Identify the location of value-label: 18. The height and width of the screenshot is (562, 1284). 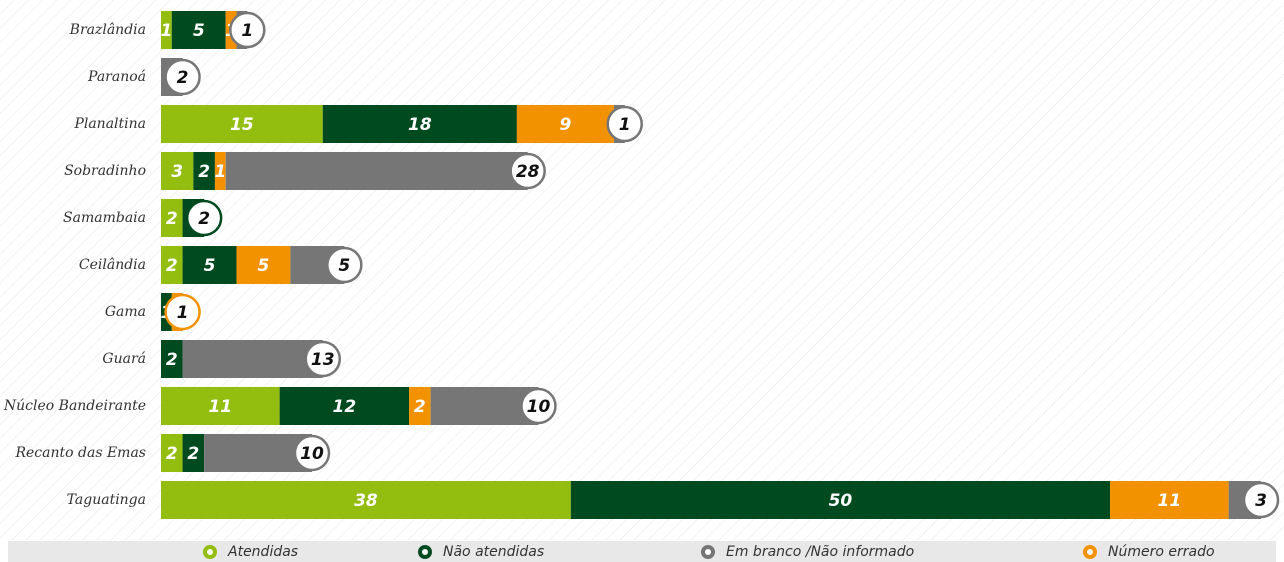
(420, 125).